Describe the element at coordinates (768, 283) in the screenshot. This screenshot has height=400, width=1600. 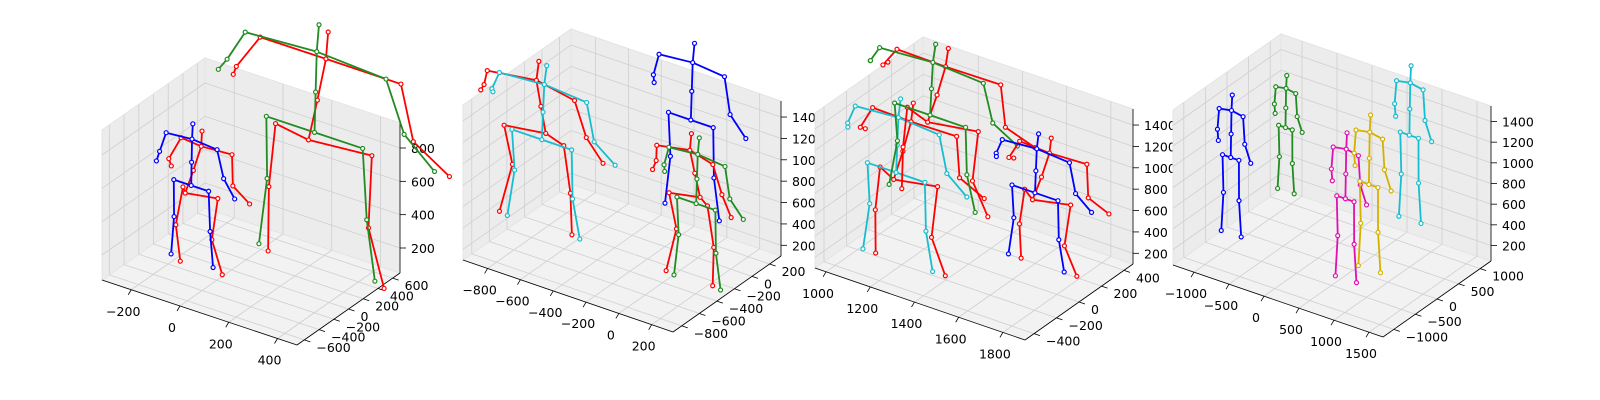
I see `y-tick-label: 0` at that location.